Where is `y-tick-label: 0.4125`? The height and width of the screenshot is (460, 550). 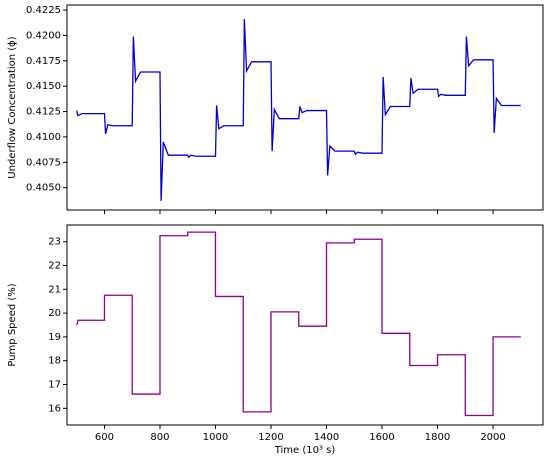 y-tick-label: 0.4125 is located at coordinates (43, 112).